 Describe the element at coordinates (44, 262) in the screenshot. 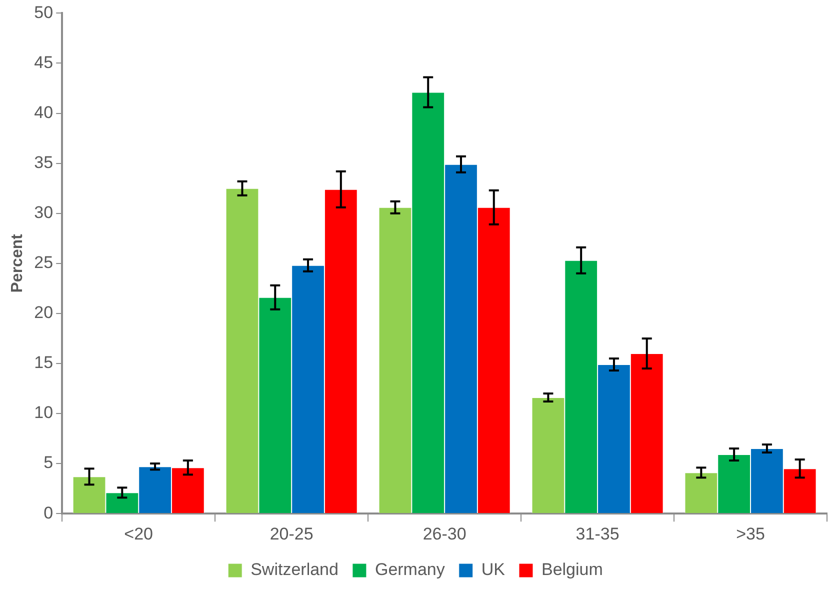

I see `y-tick-label: 25` at that location.